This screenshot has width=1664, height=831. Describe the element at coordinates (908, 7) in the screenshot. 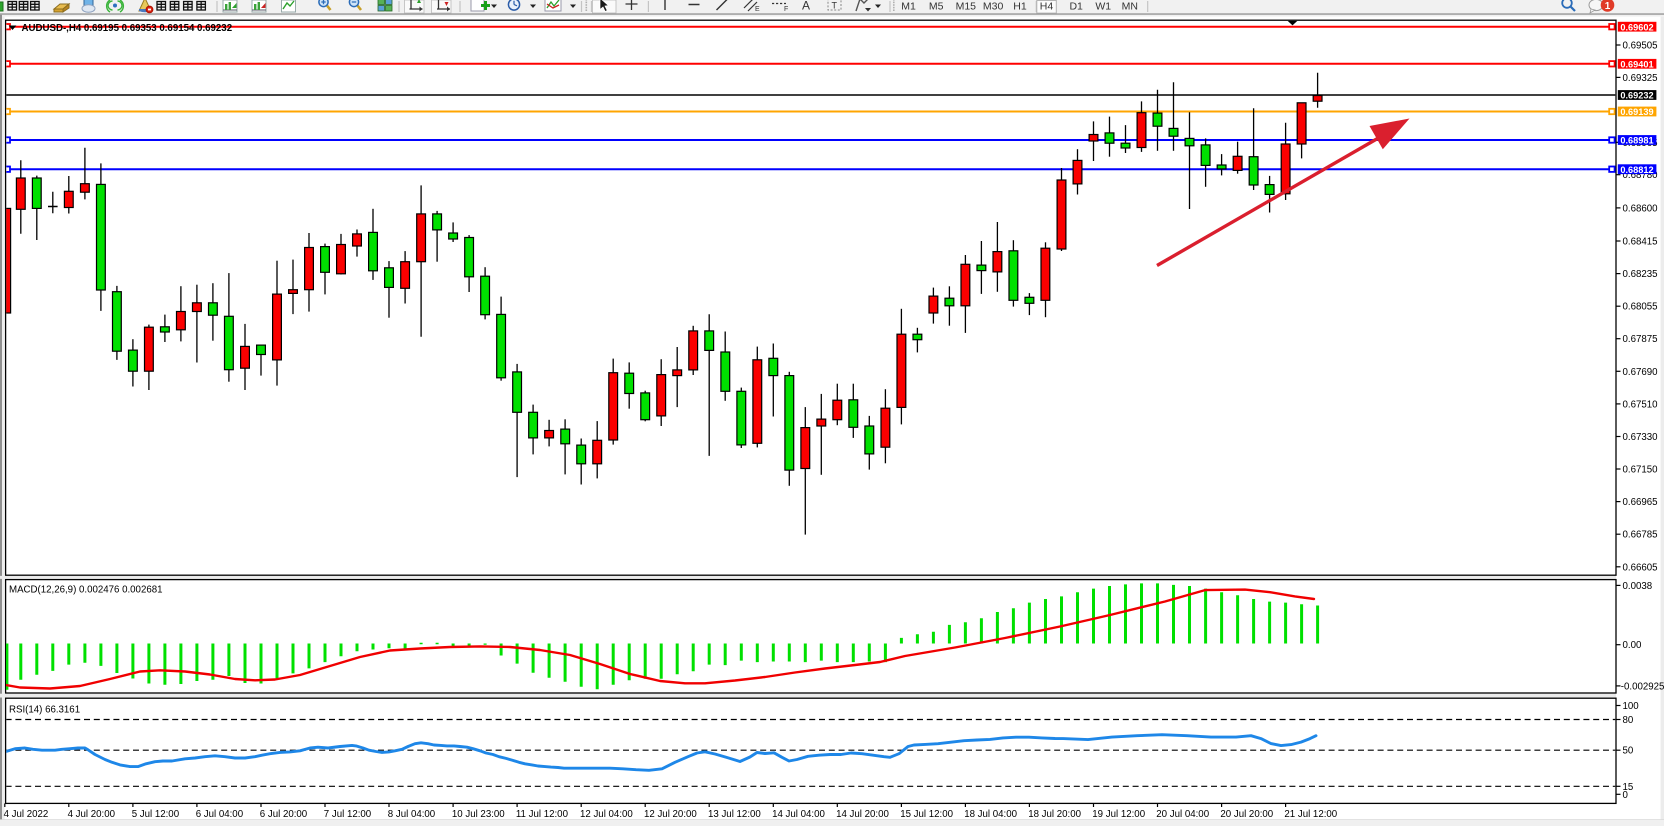

I see `svg-text: M1` at that location.